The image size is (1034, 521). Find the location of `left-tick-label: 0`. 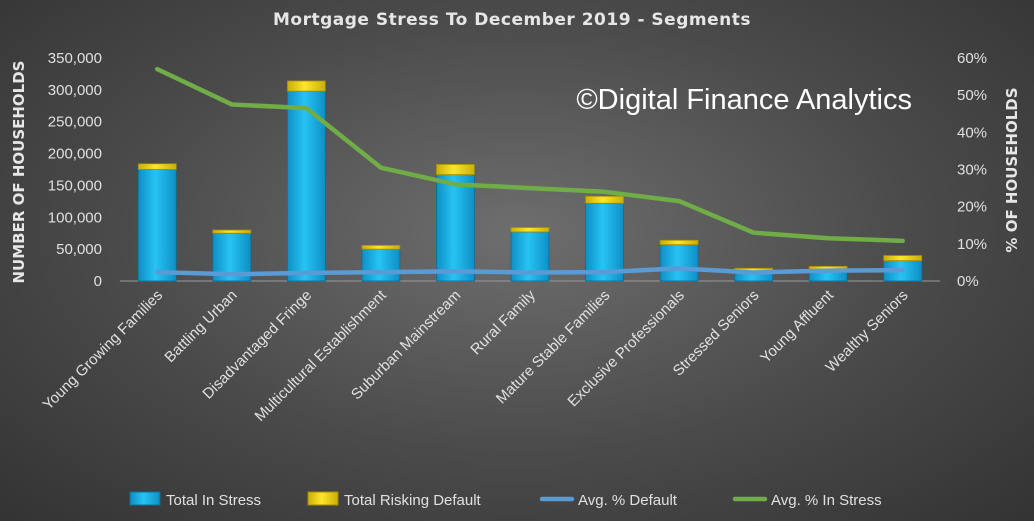

left-tick-label: 0 is located at coordinates (98, 281).